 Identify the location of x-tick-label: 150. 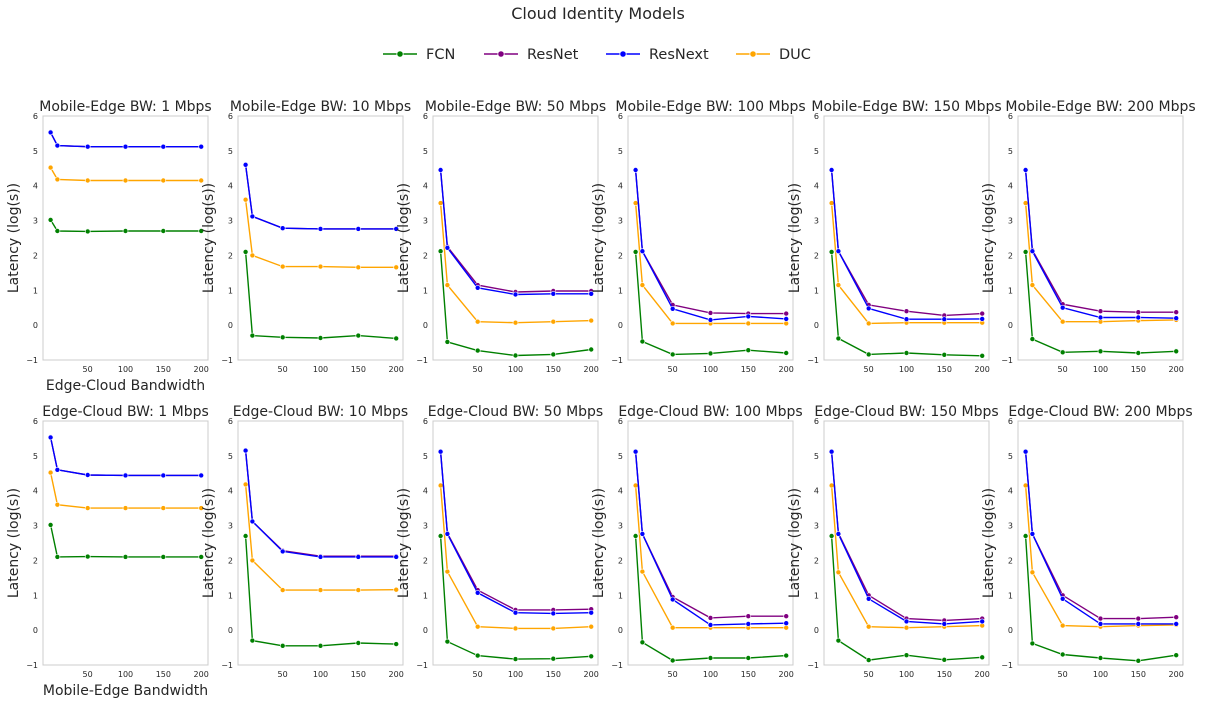
(748, 369).